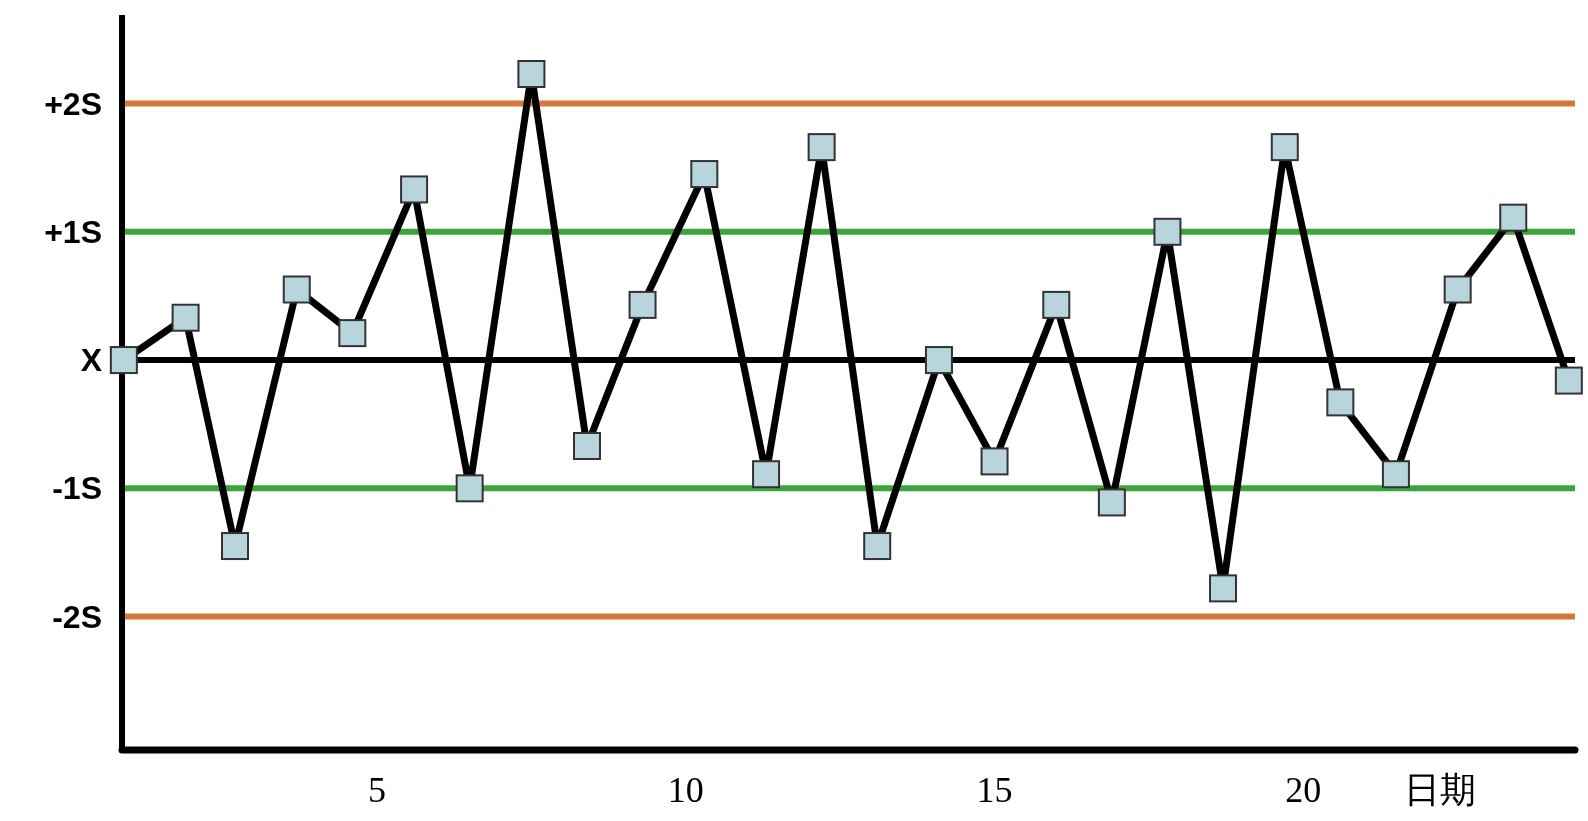 Image resolution: width=1588 pixels, height=821 pixels. What do you see at coordinates (77, 488) in the screenshot?
I see `y-tick-label: -1S` at bounding box center [77, 488].